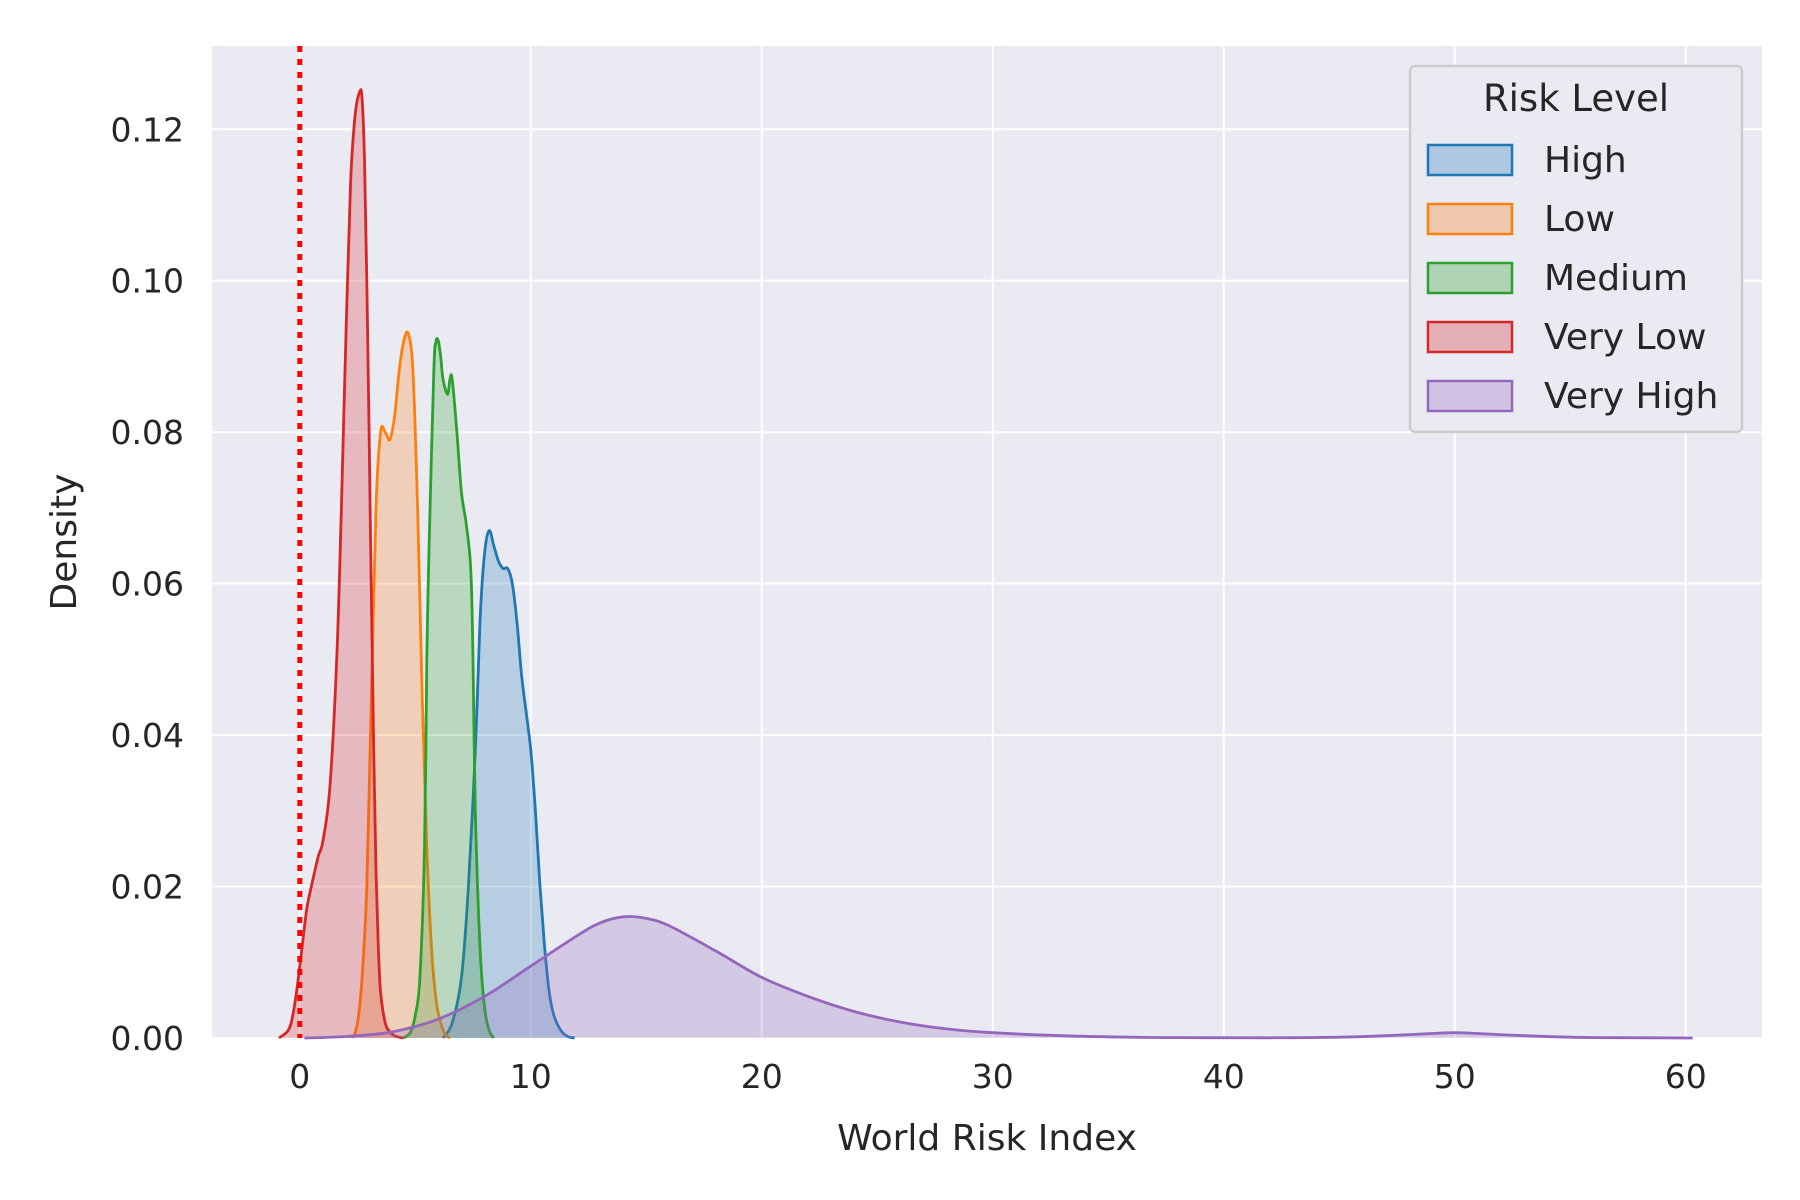 This screenshot has width=1800, height=1200. I want to click on line-very-high, so click(998, 977).